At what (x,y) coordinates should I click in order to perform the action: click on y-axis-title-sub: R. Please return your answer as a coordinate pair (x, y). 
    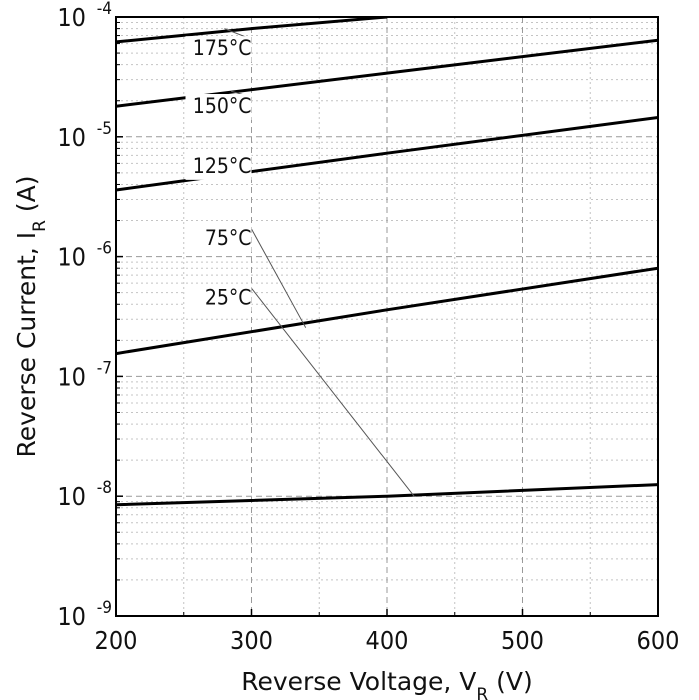
    Looking at the image, I should click on (40, 226).